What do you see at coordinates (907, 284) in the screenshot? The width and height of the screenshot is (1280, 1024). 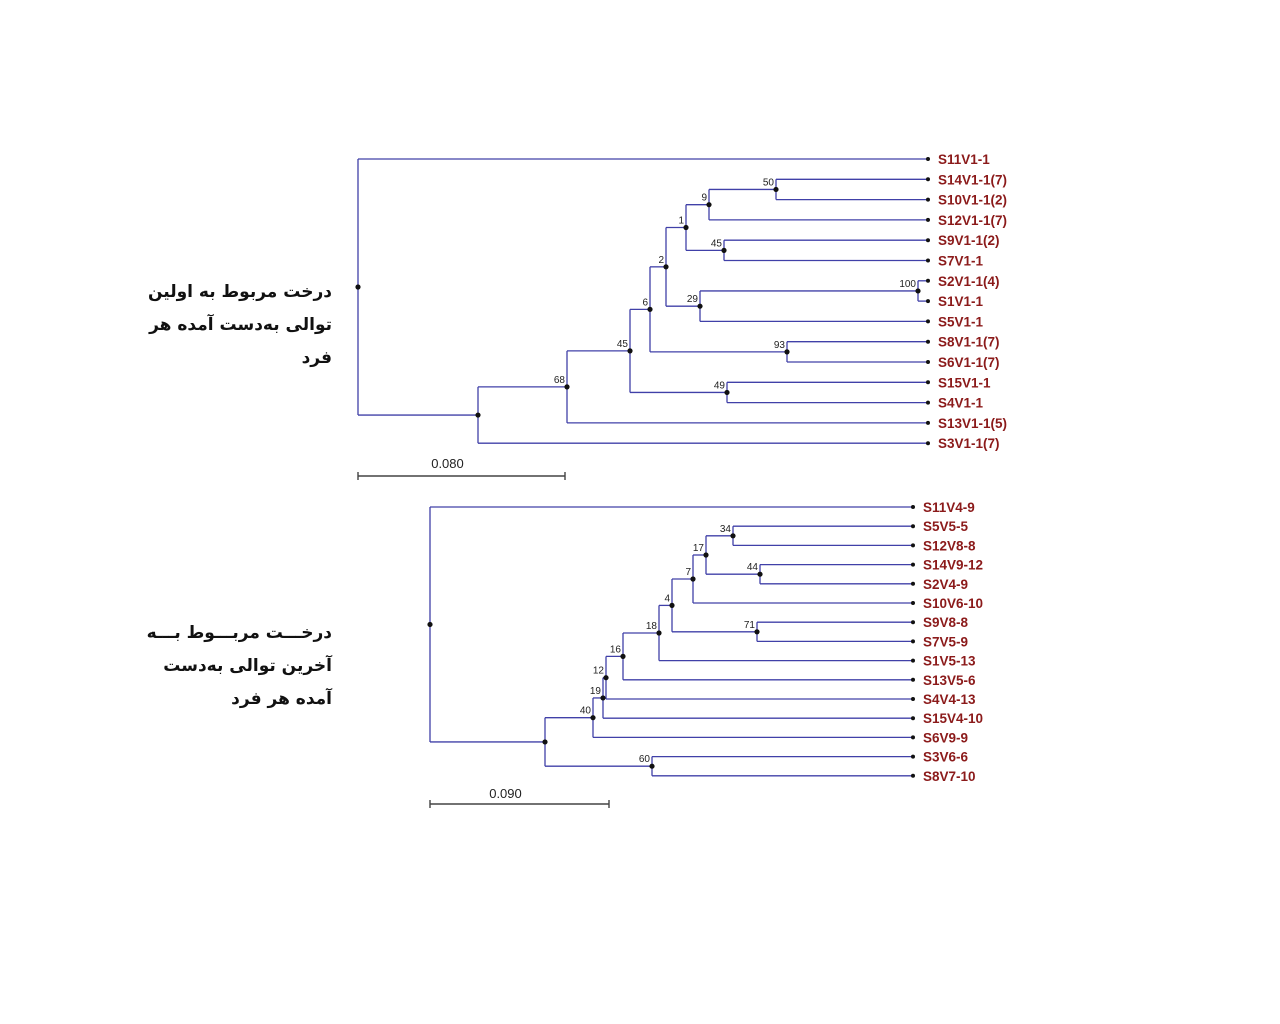 I see `bootstrap-label: 100` at bounding box center [907, 284].